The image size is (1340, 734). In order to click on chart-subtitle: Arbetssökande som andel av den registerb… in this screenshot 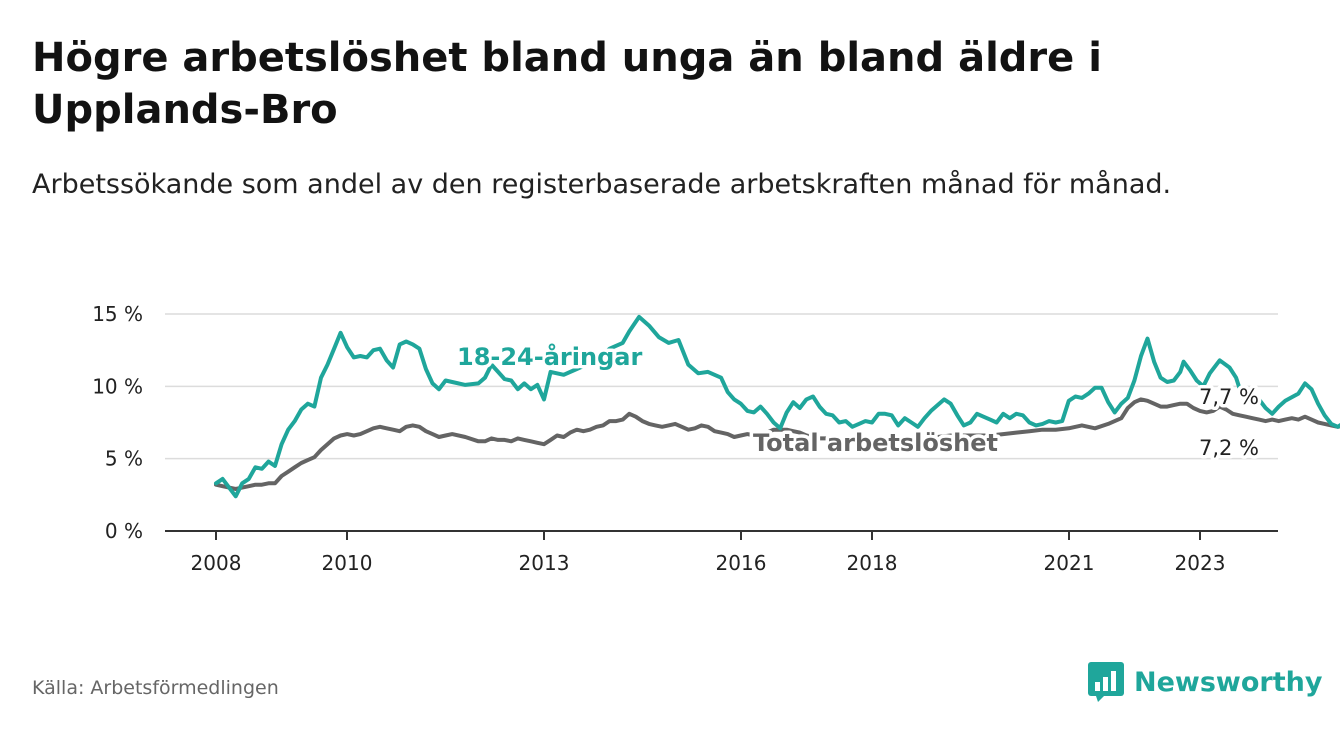, I will do `click(602, 184)`.